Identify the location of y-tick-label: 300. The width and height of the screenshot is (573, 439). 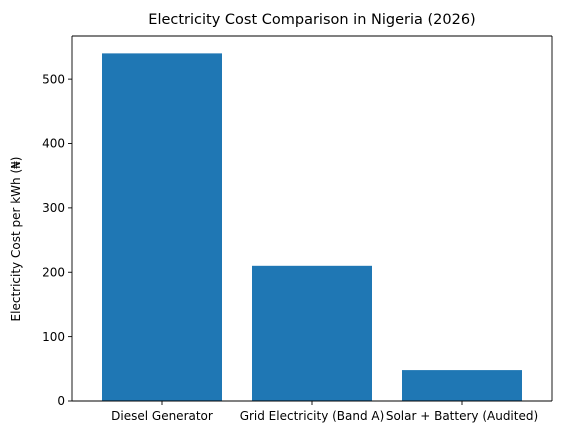
(53, 208).